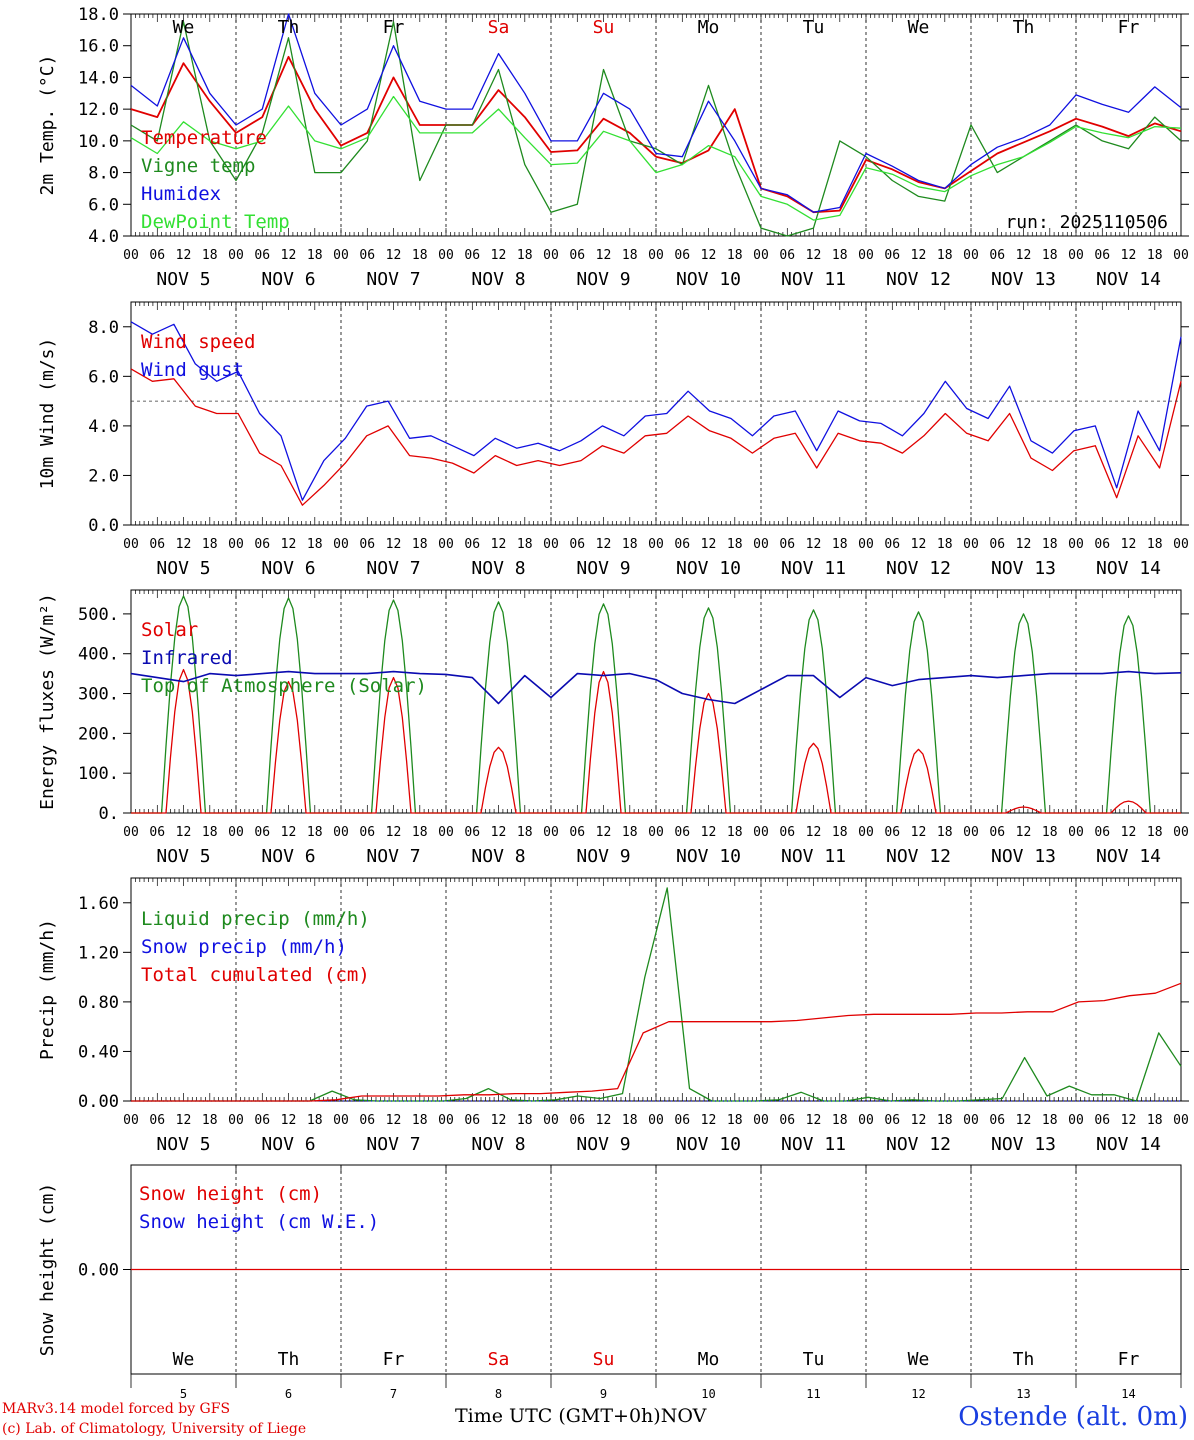 This screenshot has width=1194, height=1440. I want to click on energy-date-label: NOV 9, so click(603, 856).